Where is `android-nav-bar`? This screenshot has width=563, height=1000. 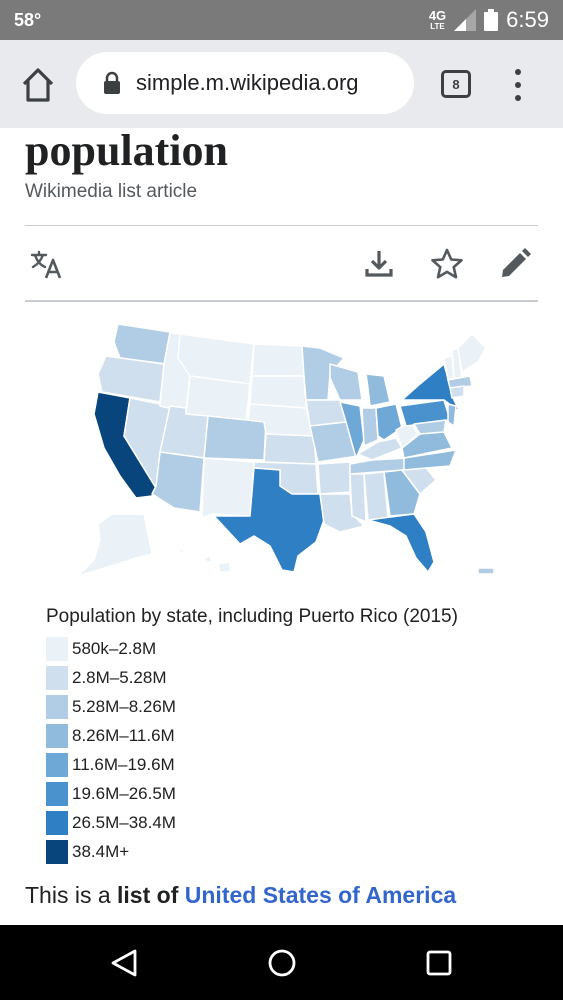
android-nav-bar is located at coordinates (281, 962).